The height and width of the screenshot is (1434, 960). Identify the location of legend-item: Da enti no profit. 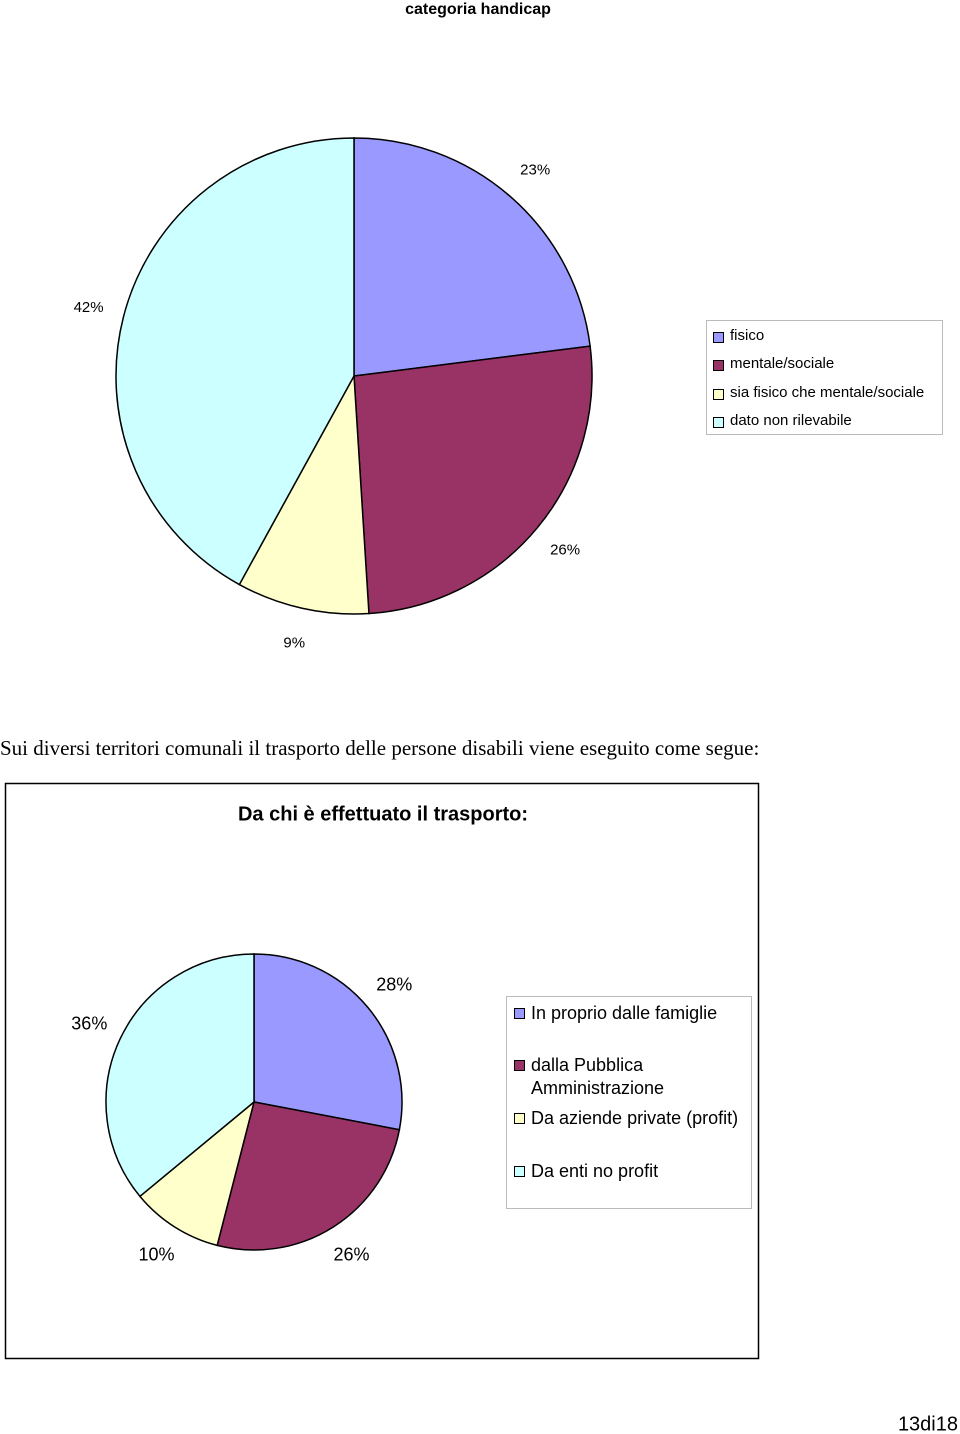
(635, 1171).